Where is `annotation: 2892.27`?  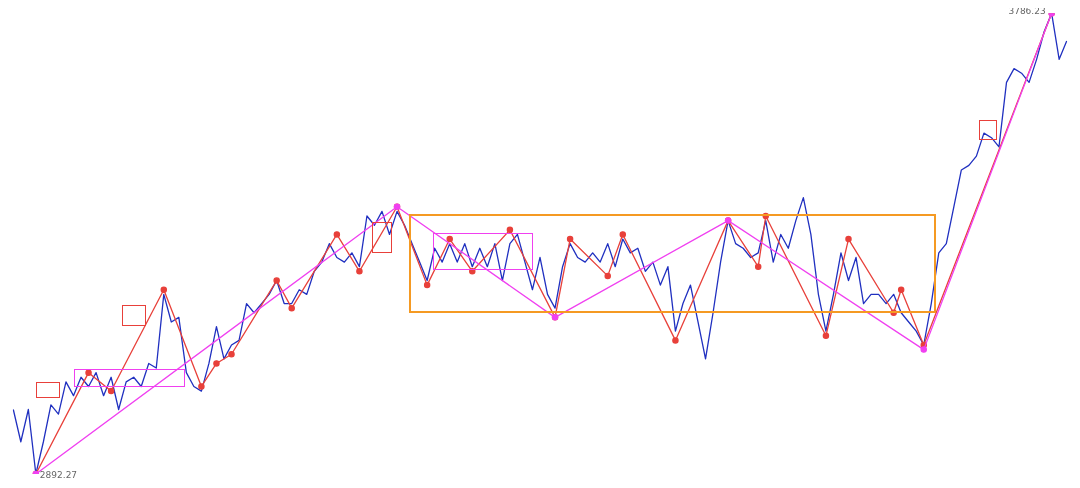
annotation: 2892.27 is located at coordinates (58, 475).